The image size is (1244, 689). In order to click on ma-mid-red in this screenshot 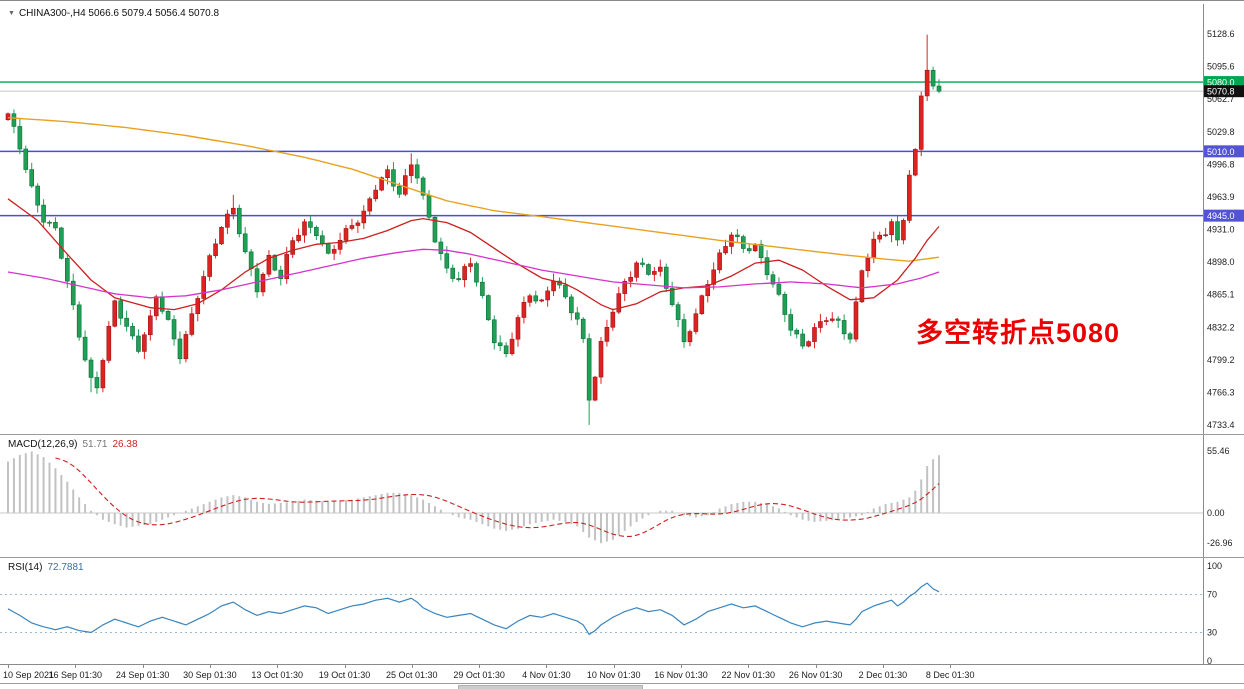, I will do `click(473, 254)`.